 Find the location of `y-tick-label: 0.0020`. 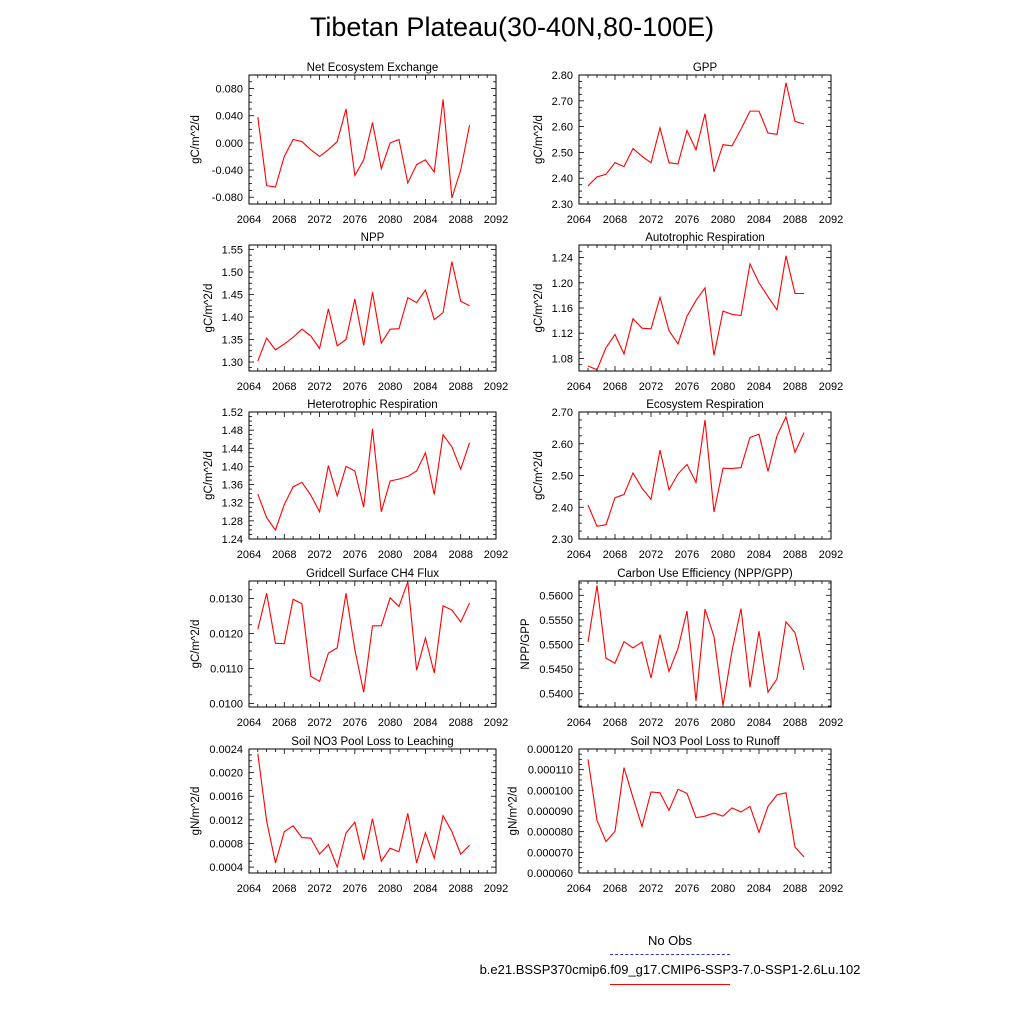

y-tick-label: 0.0020 is located at coordinates (226, 774).